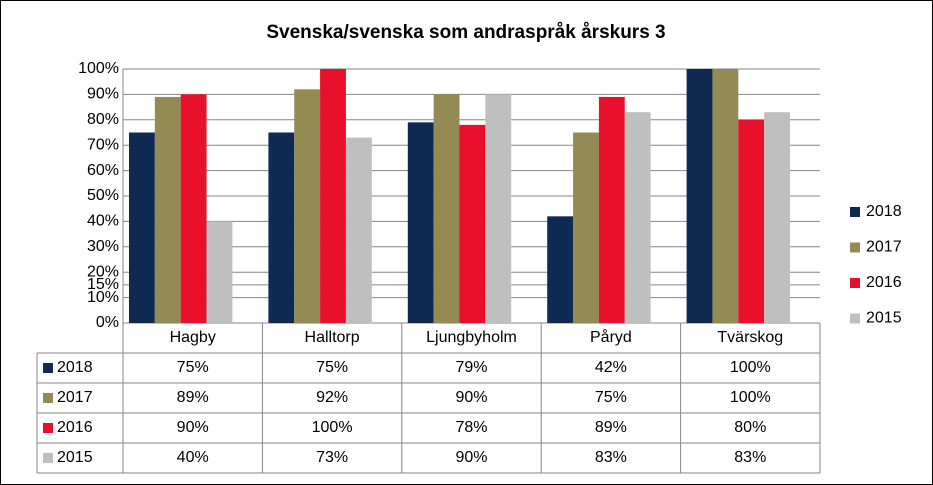 This screenshot has height=485, width=933. What do you see at coordinates (75, 397) in the screenshot?
I see `table-row-label: 2017` at bounding box center [75, 397].